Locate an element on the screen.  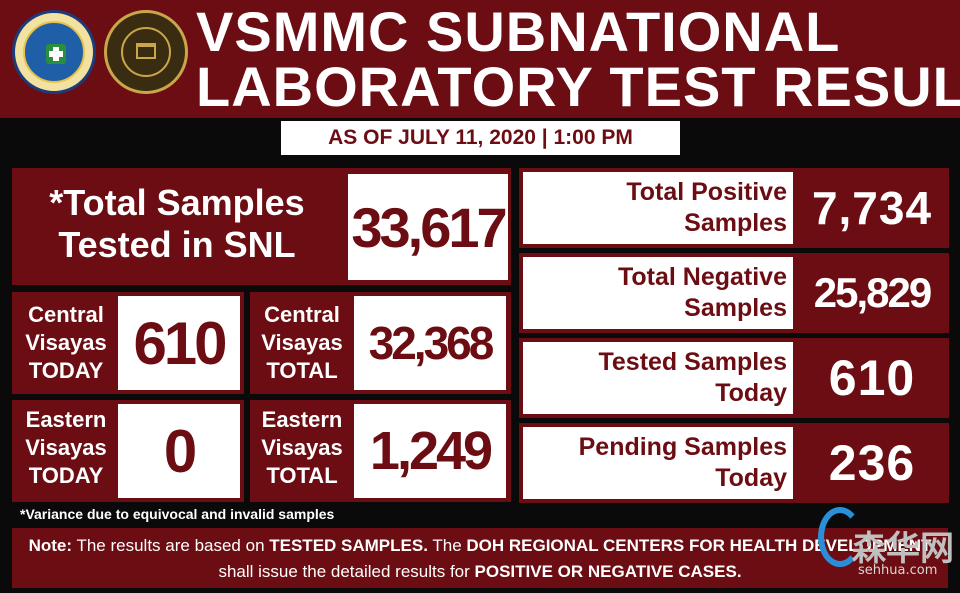
eastern-today-card: Eastern Visayas TODAY 0 is located at coordinates (128, 451).